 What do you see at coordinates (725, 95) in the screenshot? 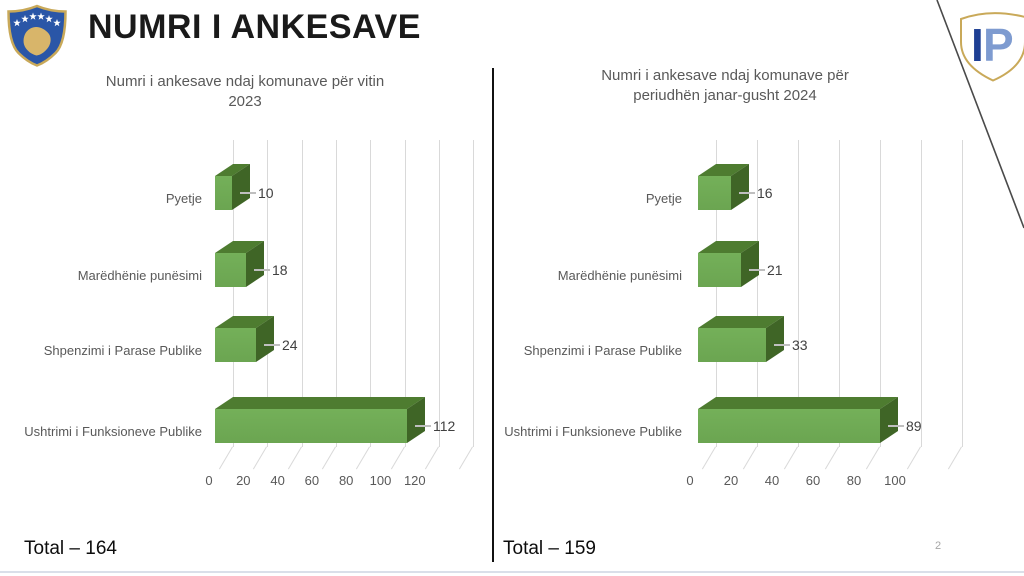
I see `chart-title-2024-line2: periudhën janar-gusht 2024` at bounding box center [725, 95].